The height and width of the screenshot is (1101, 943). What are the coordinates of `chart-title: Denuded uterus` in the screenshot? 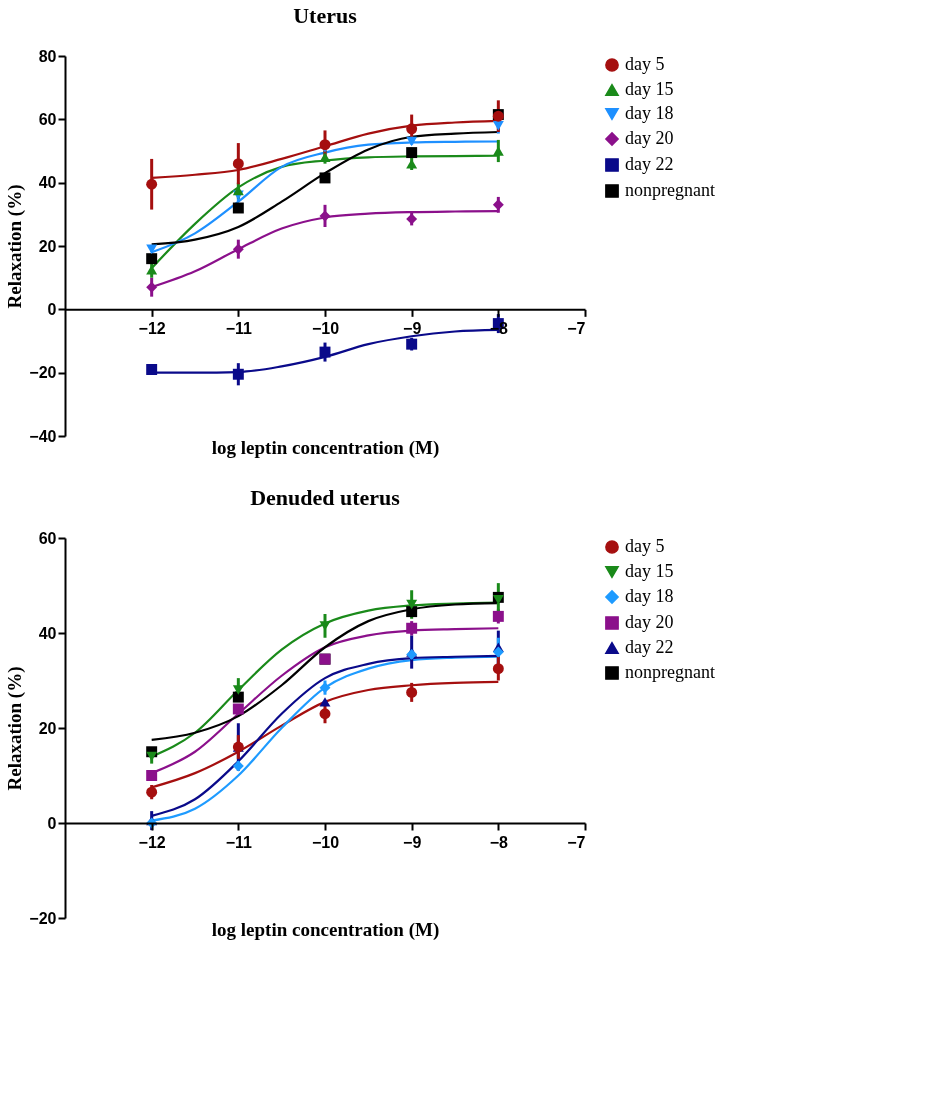 It's located at (325, 497).